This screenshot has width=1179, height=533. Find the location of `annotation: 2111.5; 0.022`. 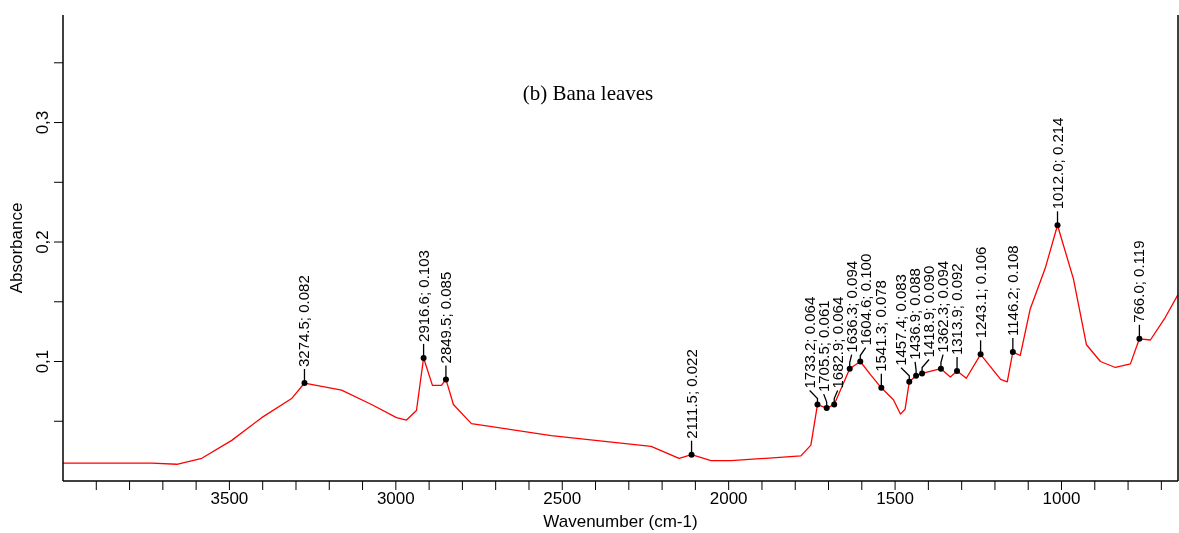

annotation: 2111.5; 0.022 is located at coordinates (691, 394).